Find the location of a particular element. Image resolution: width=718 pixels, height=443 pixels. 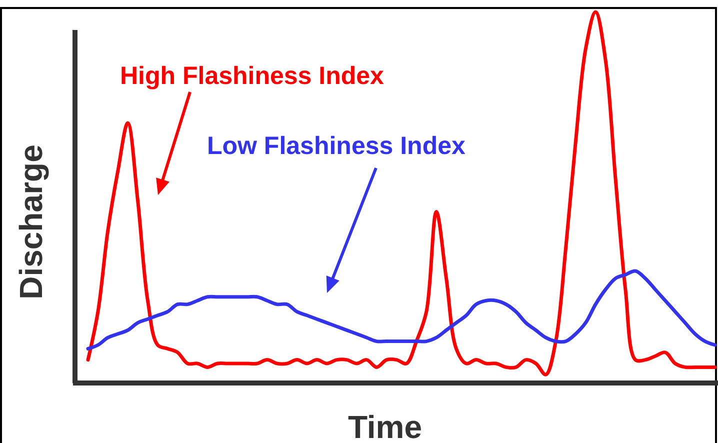

series-label: High Flashiness Index is located at coordinates (252, 76).